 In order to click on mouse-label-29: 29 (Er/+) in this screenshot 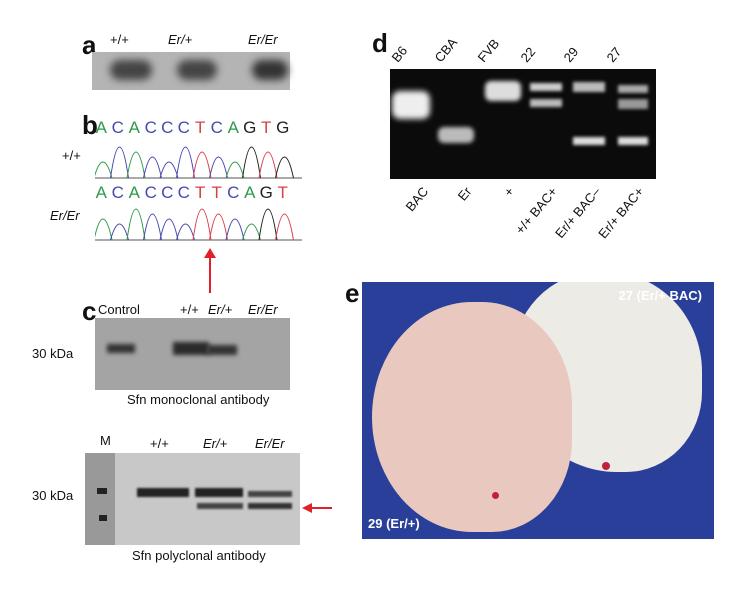, I will do `click(394, 523)`.